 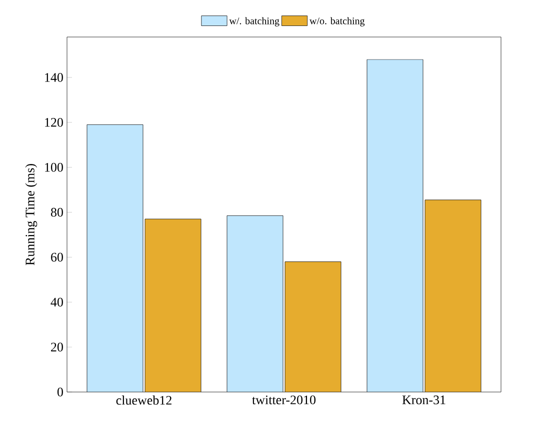 I want to click on y-tick-label: 80, so click(x=56, y=212).